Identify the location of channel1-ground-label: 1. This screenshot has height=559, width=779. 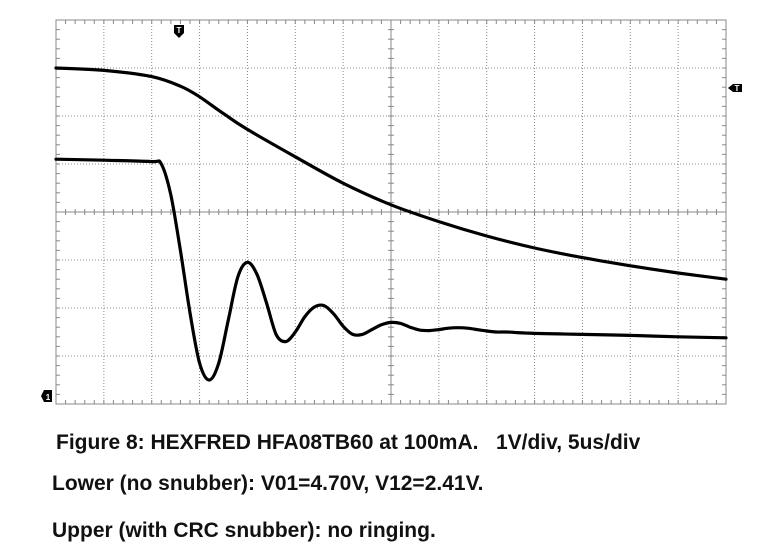
(48, 397).